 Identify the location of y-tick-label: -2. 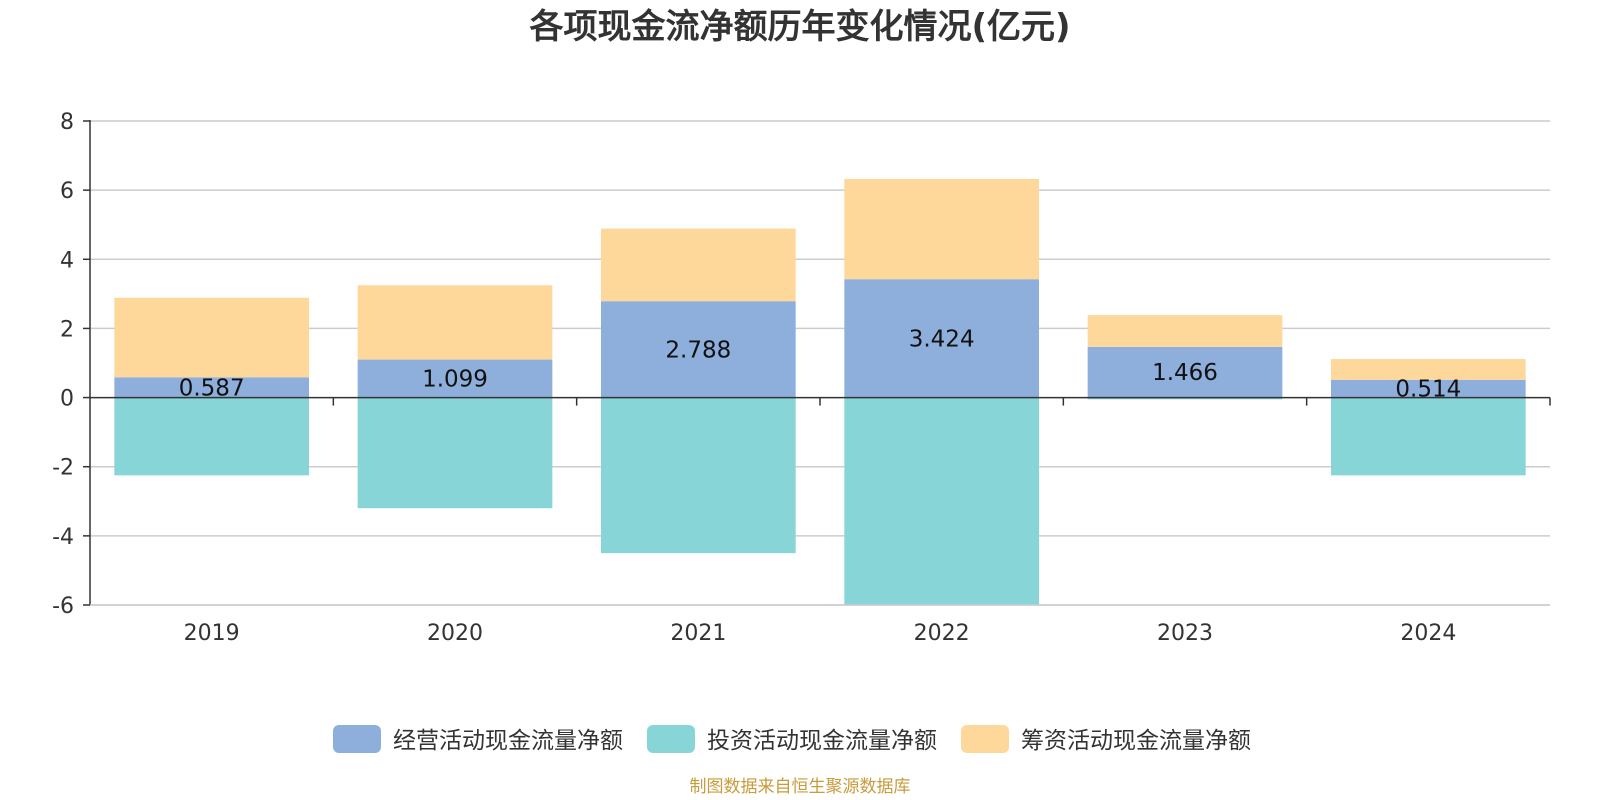
(63, 468).